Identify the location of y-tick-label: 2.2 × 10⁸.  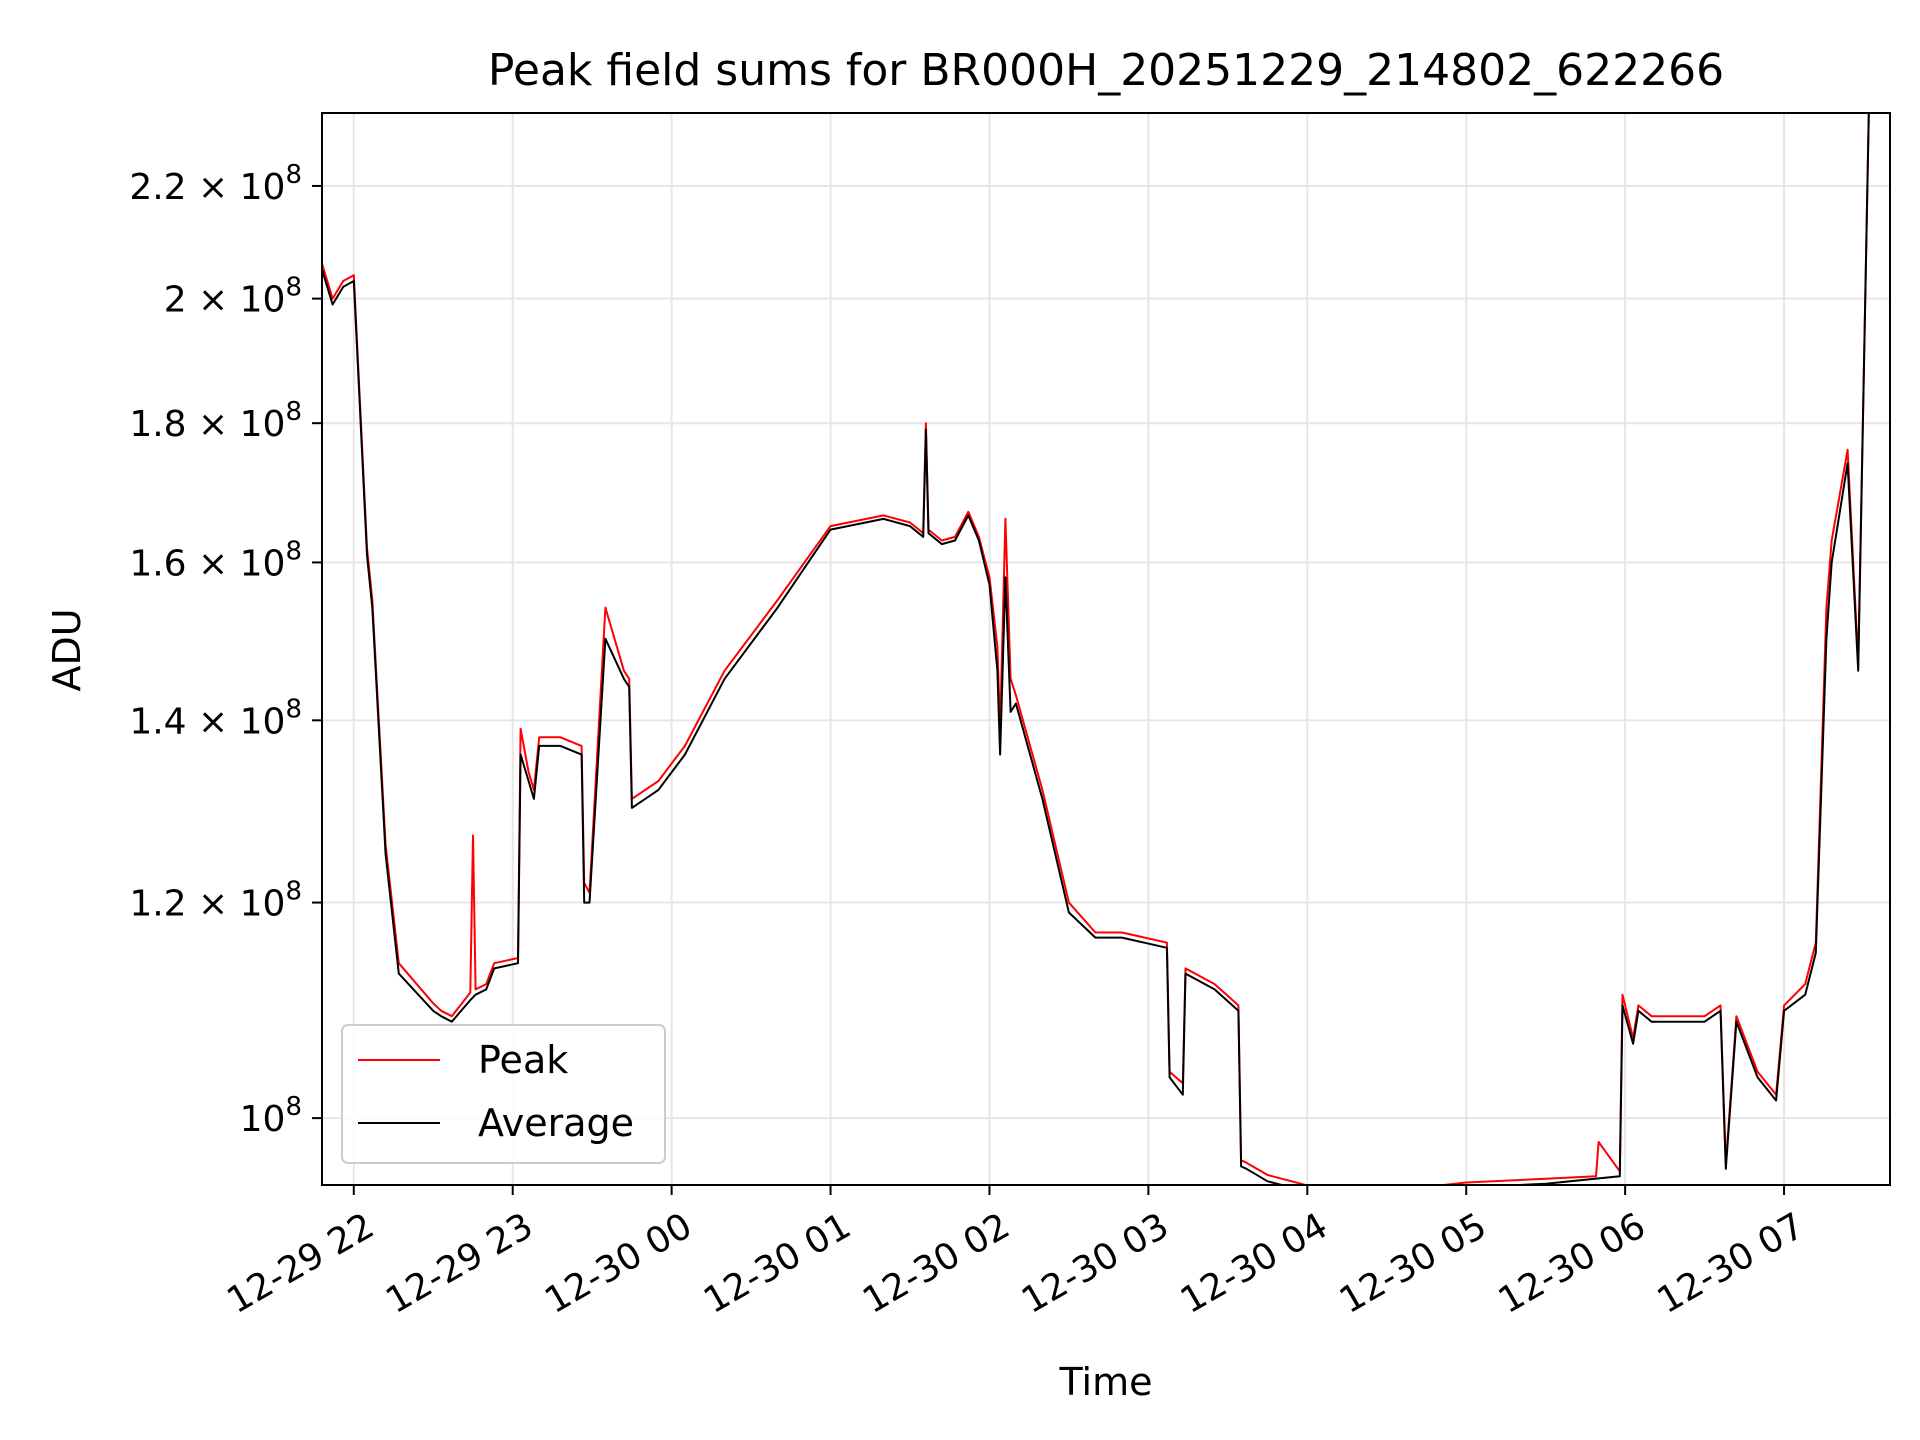
(215, 184).